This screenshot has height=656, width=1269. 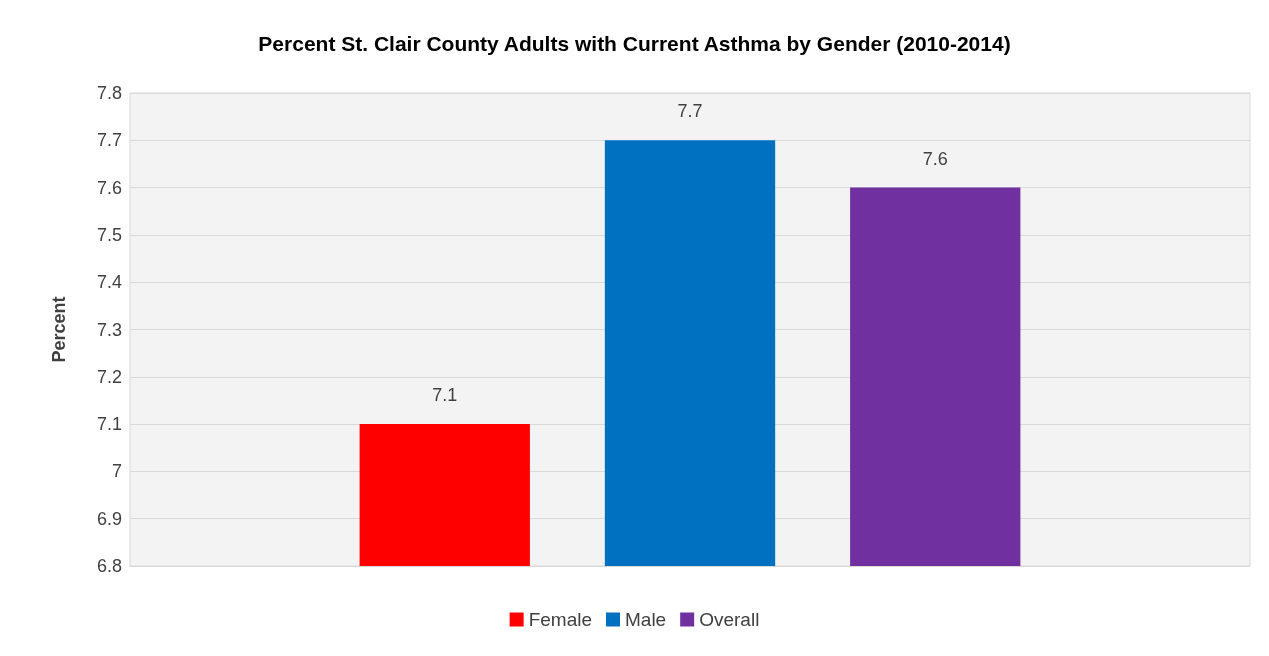 What do you see at coordinates (690, 111) in the screenshot?
I see `data-label: 7.7` at bounding box center [690, 111].